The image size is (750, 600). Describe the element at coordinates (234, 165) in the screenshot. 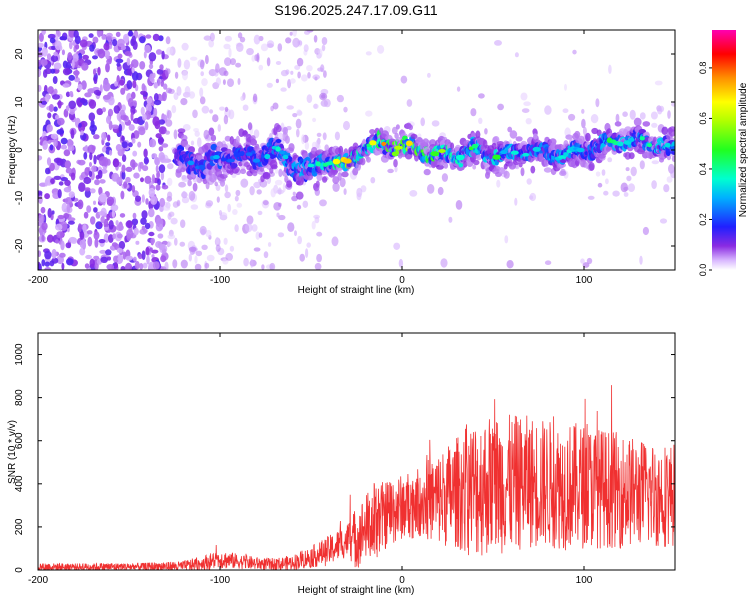

I see `spectrogram-ridge-cell` at that location.